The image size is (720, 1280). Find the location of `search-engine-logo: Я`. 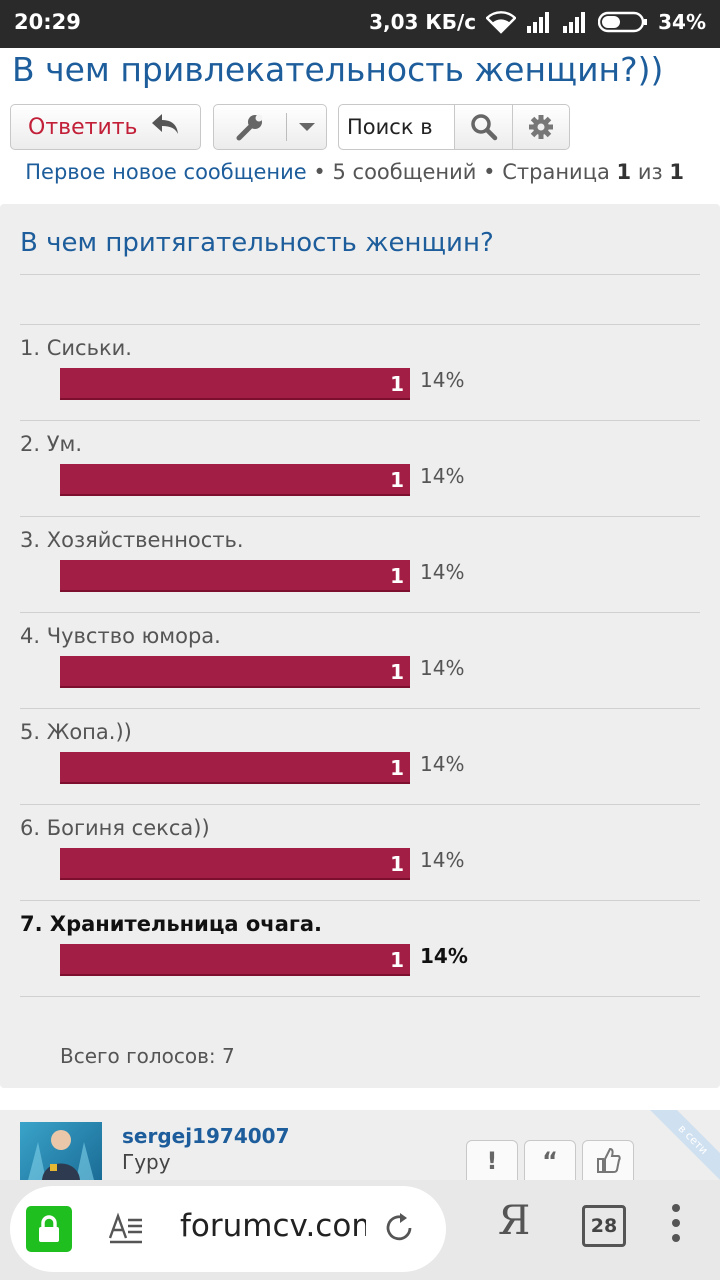

search-engine-logo: Я is located at coordinates (514, 1221).